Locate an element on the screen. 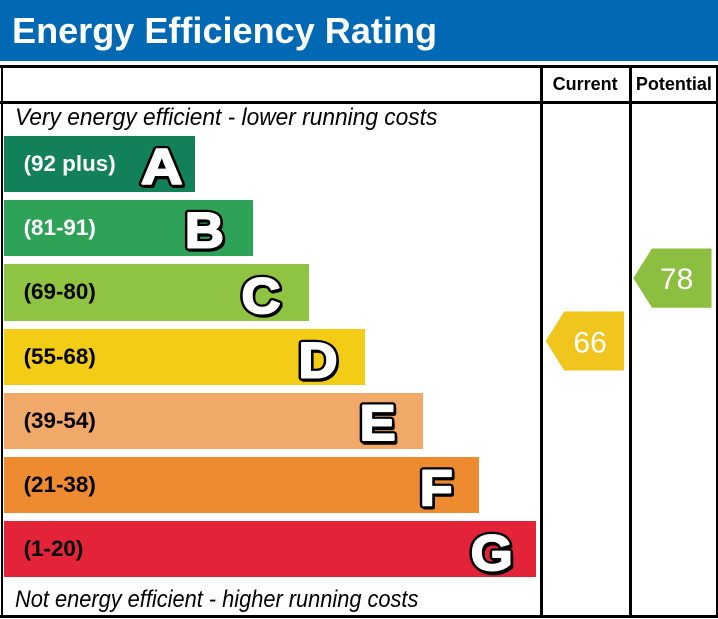  svg-text: 78 is located at coordinates (676, 279).